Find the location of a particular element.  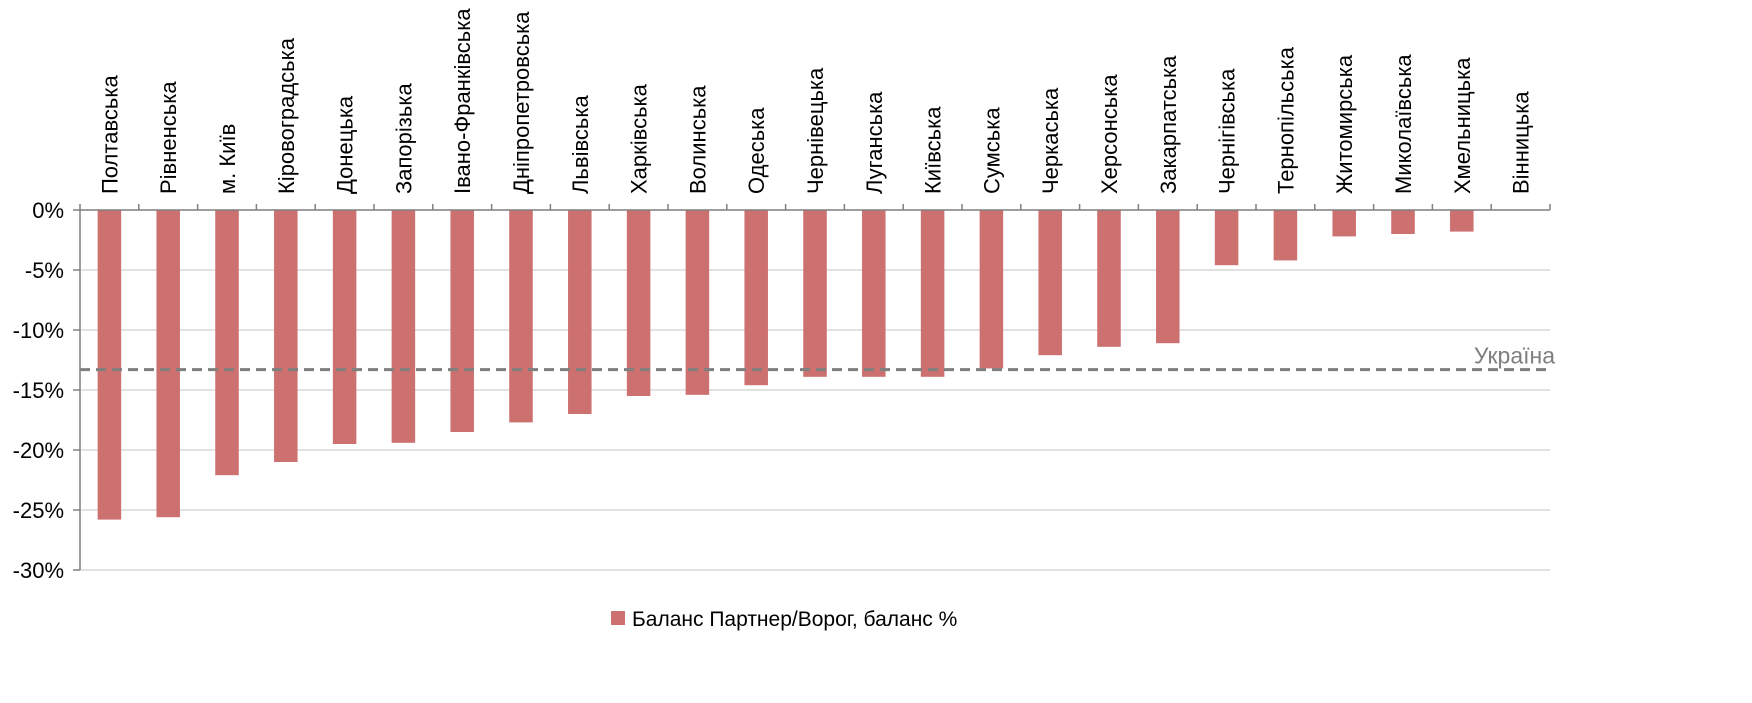

category-label: Херсонська is located at coordinates (1109, 134).